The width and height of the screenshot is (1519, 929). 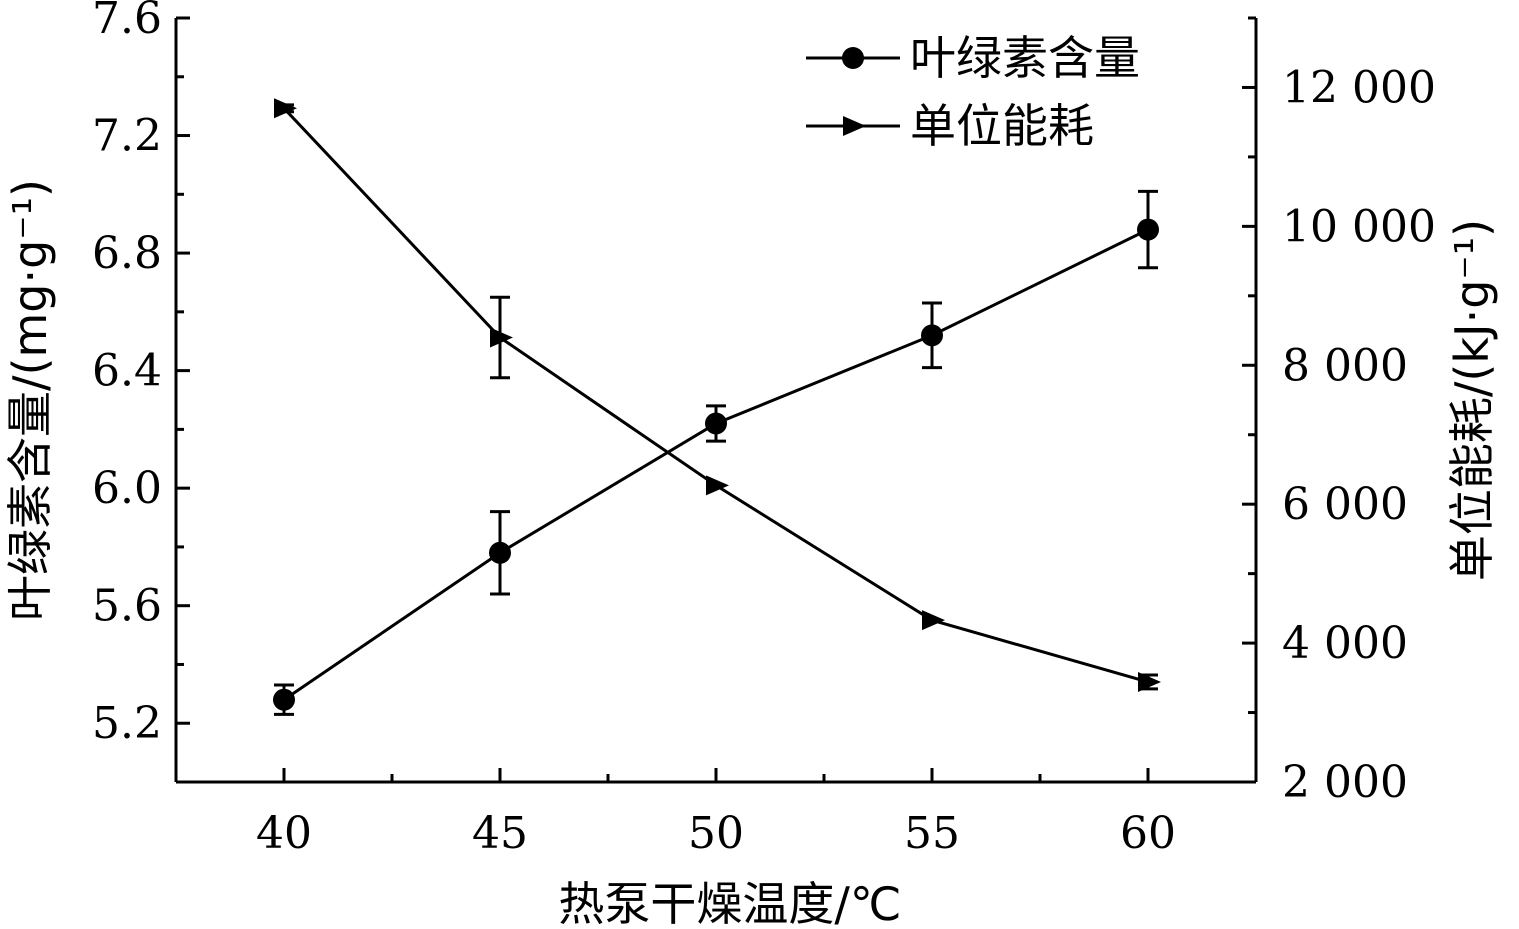 What do you see at coordinates (1025, 58) in the screenshot?
I see `legend-label: 叶绿素含量` at bounding box center [1025, 58].